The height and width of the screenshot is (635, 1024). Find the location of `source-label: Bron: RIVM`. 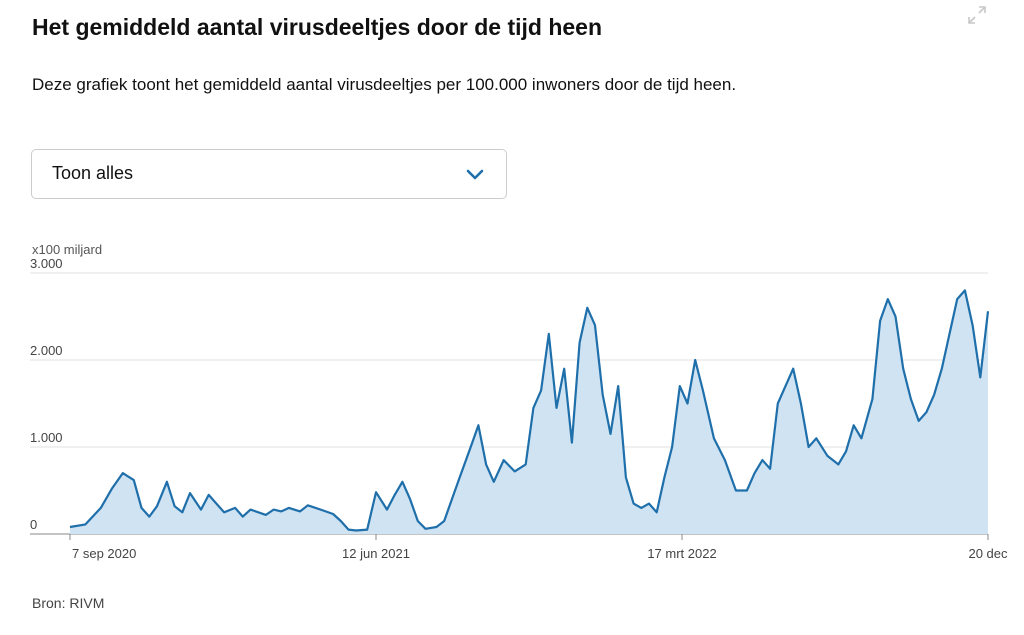

source-label: Bron: RIVM is located at coordinates (68, 603).